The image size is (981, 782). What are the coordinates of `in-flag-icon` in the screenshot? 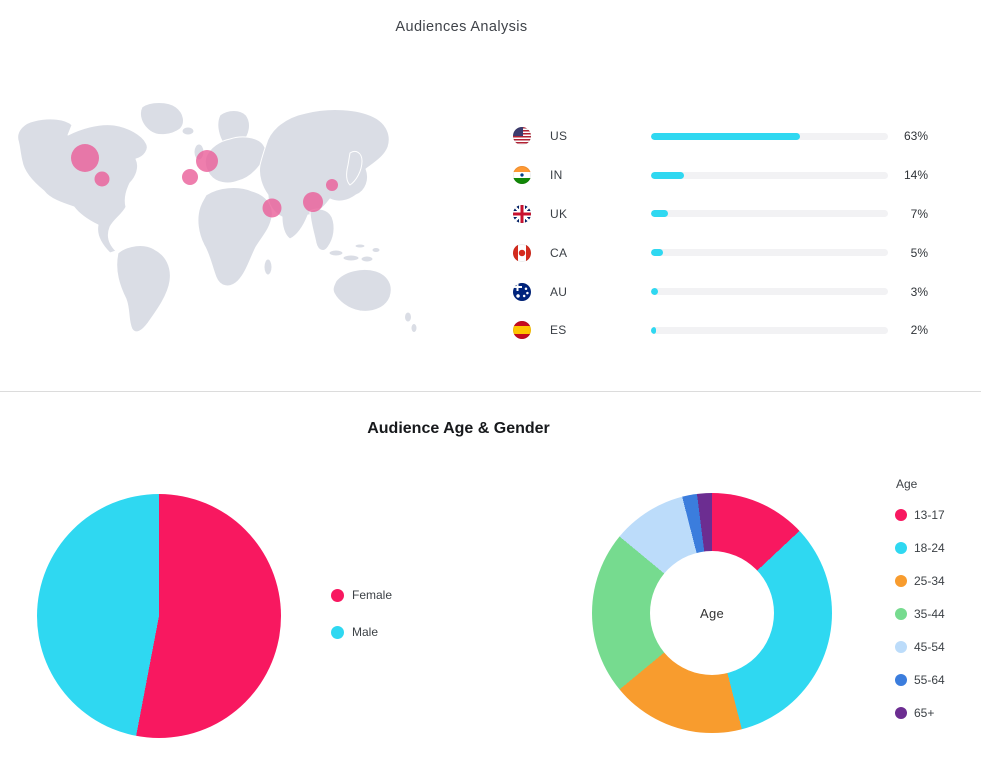 It's located at (522, 175).